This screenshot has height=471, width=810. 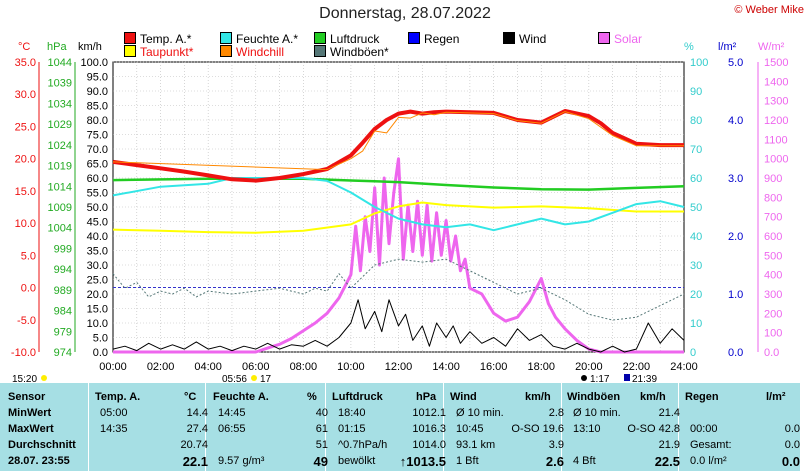 What do you see at coordinates (161, 367) in the screenshot?
I see `time-tick-label: 02:00` at bounding box center [161, 367].